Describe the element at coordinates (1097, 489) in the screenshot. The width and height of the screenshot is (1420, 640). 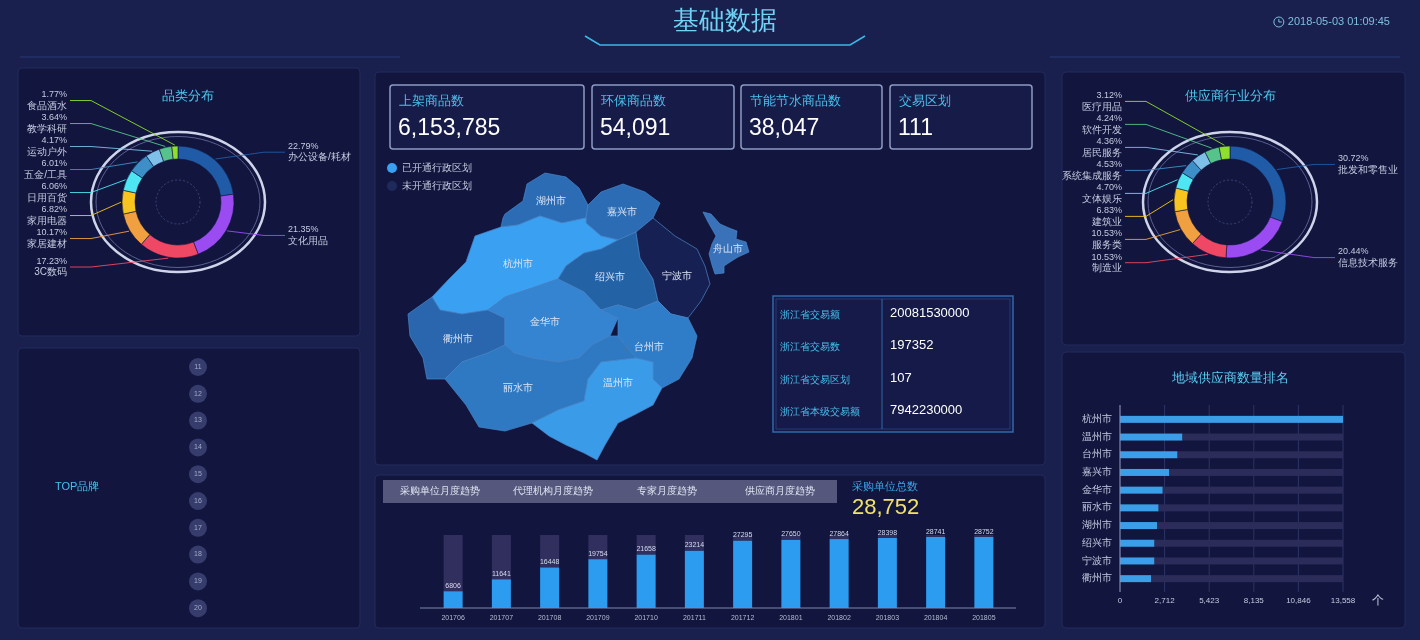
I see `y-tick-label: 金华市` at that location.